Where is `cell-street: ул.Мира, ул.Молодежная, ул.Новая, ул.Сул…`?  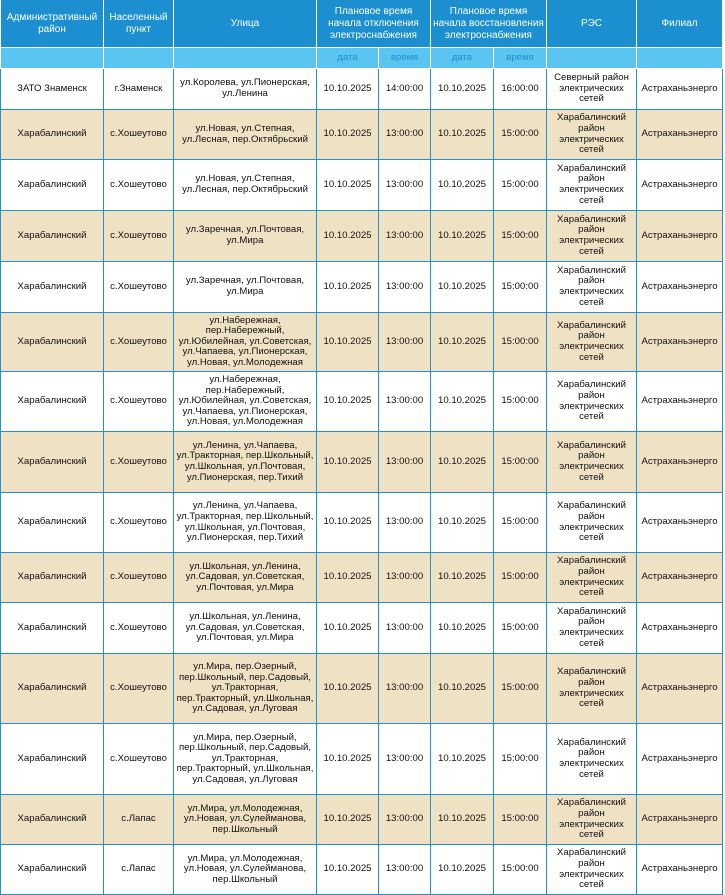 cell-street: ул.Мира, ул.Молодежная, ул.Новая, ул.Сул… is located at coordinates (245, 869).